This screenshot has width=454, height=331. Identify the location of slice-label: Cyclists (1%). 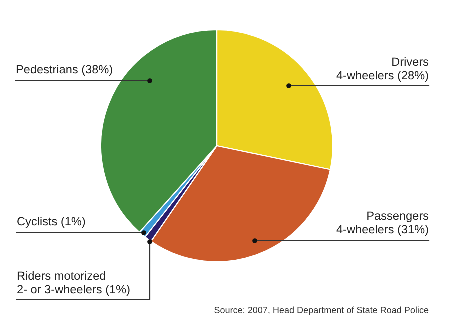
(52, 222).